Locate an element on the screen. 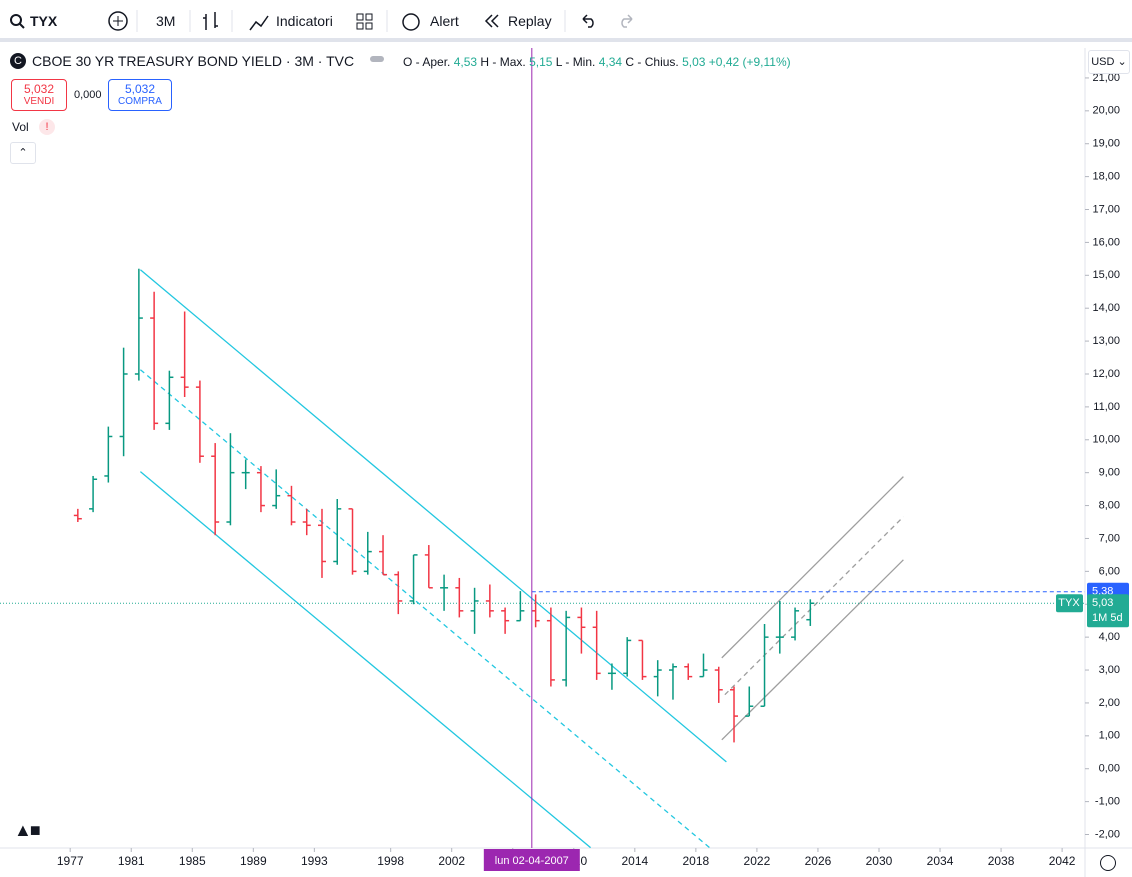 Image resolution: width=1132 pixels, height=877 pixels. currency: USD ⌄ is located at coordinates (1109, 62).